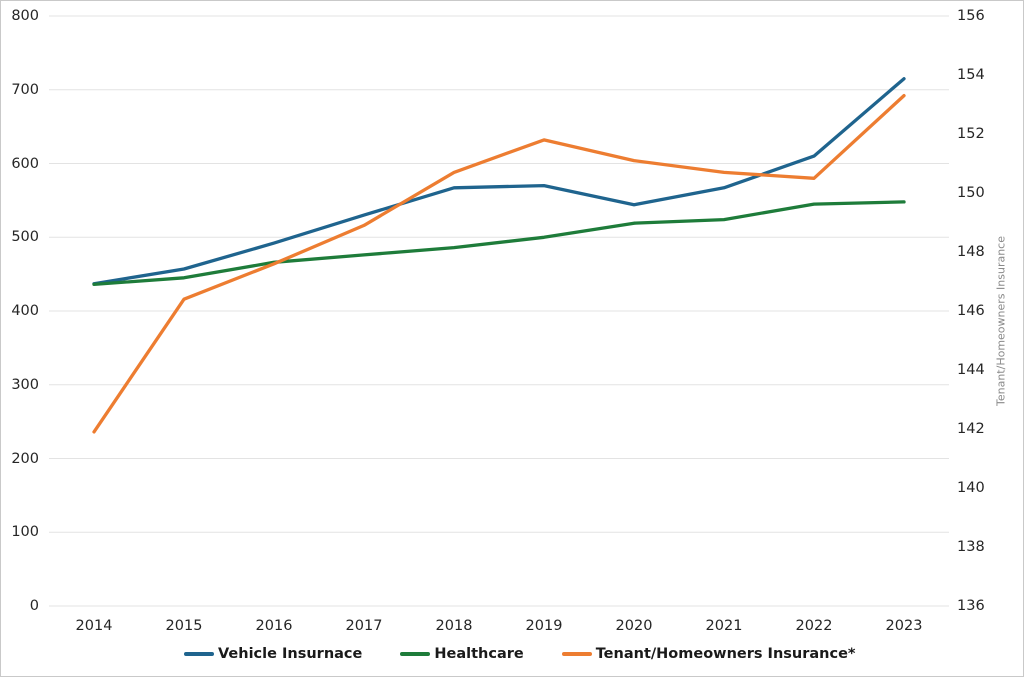  What do you see at coordinates (904, 626) in the screenshot?
I see `x-axis-tick-label: 2023` at bounding box center [904, 626].